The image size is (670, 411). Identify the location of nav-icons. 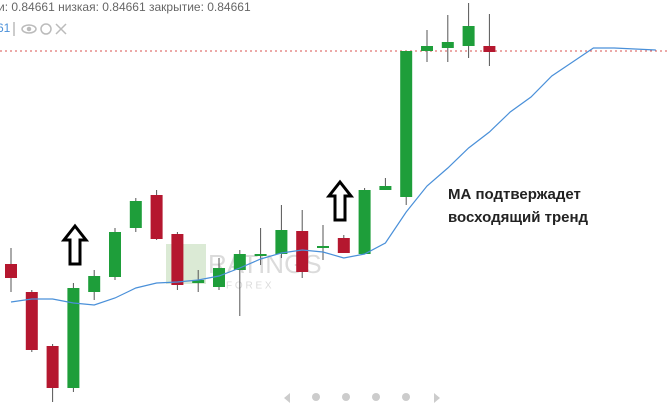
(362, 398).